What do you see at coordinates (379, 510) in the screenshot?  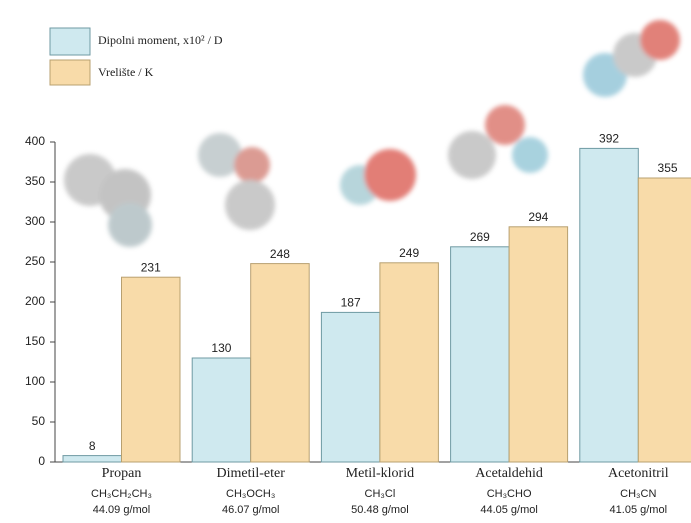 I see `molar-mass: 50.48 g/mol` at bounding box center [379, 510].